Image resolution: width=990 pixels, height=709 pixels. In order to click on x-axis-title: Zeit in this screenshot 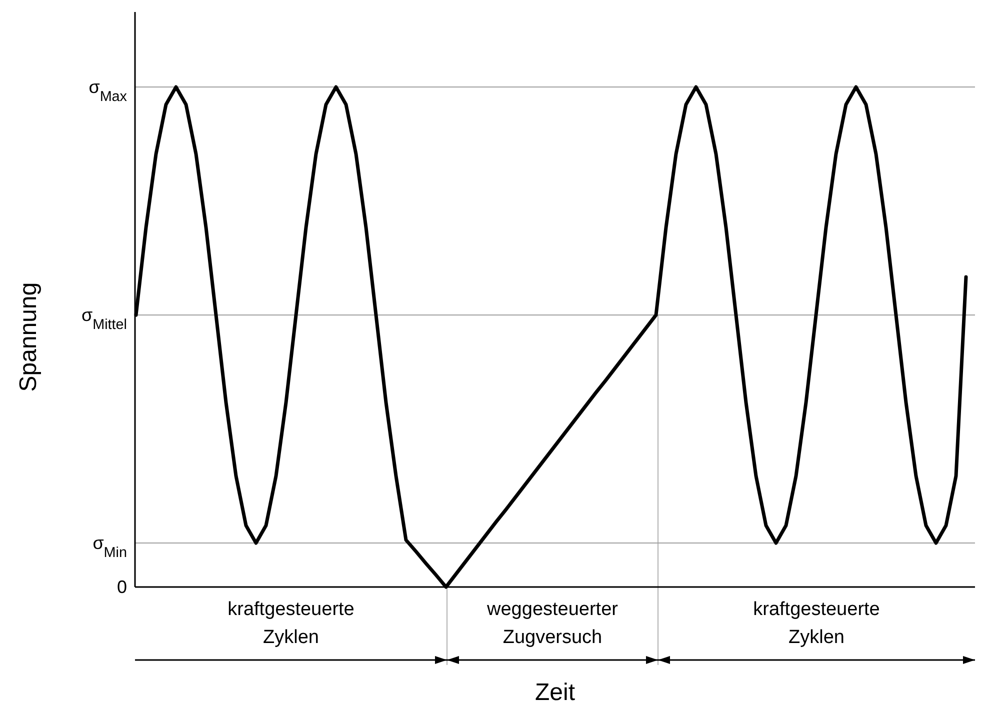, I will do `click(555, 692)`.